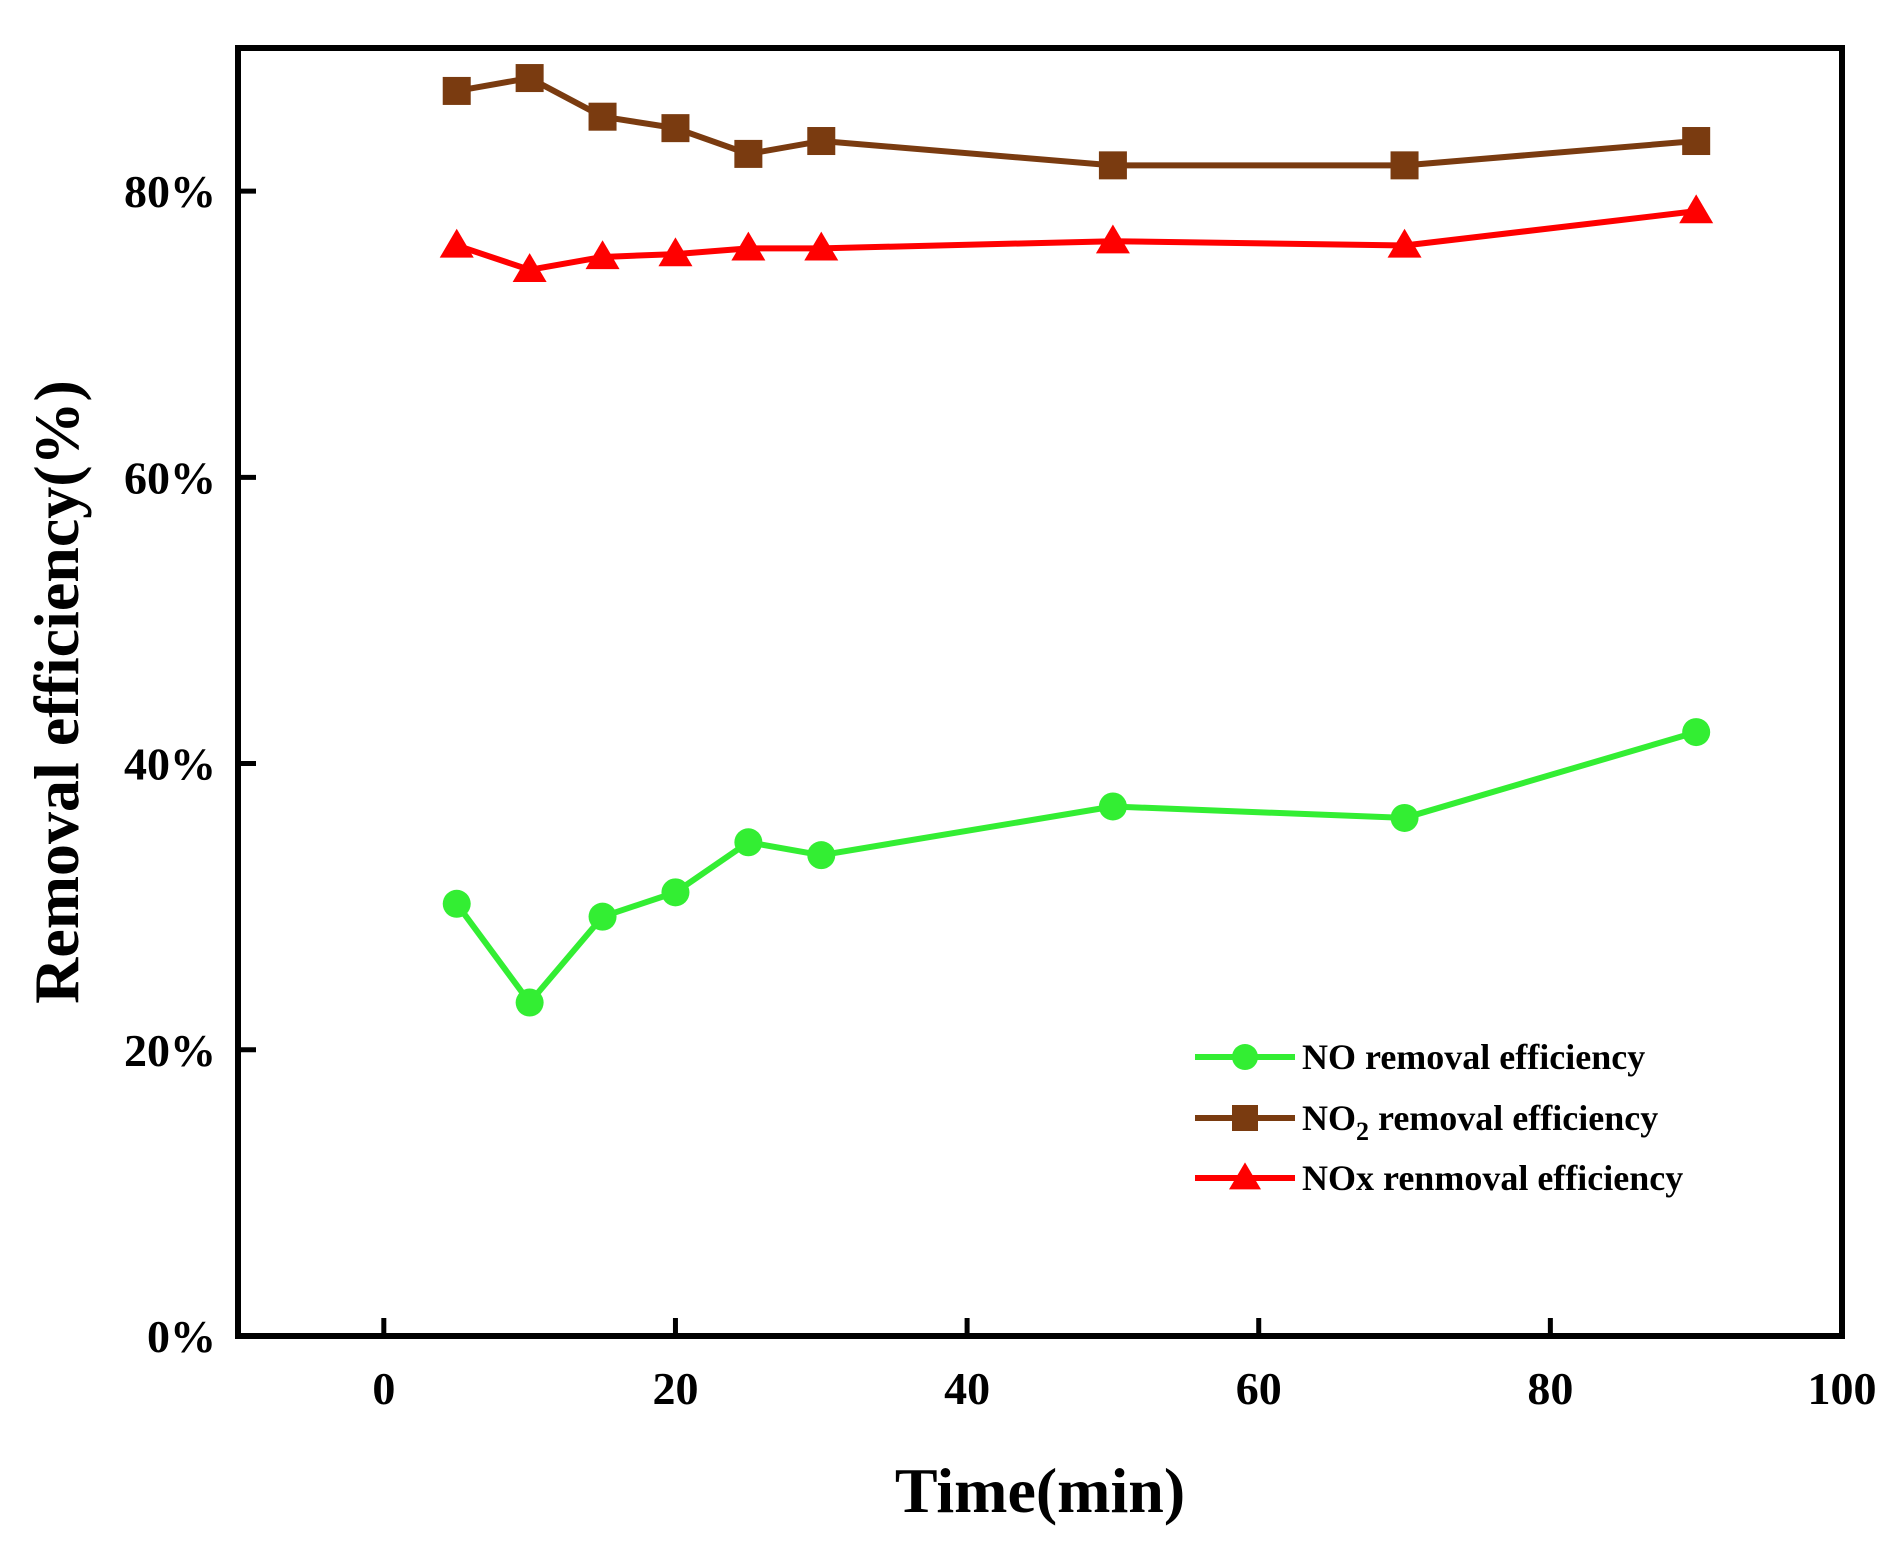 This screenshot has width=1892, height=1549. I want to click on y-tick-label: 40%, so click(170, 764).